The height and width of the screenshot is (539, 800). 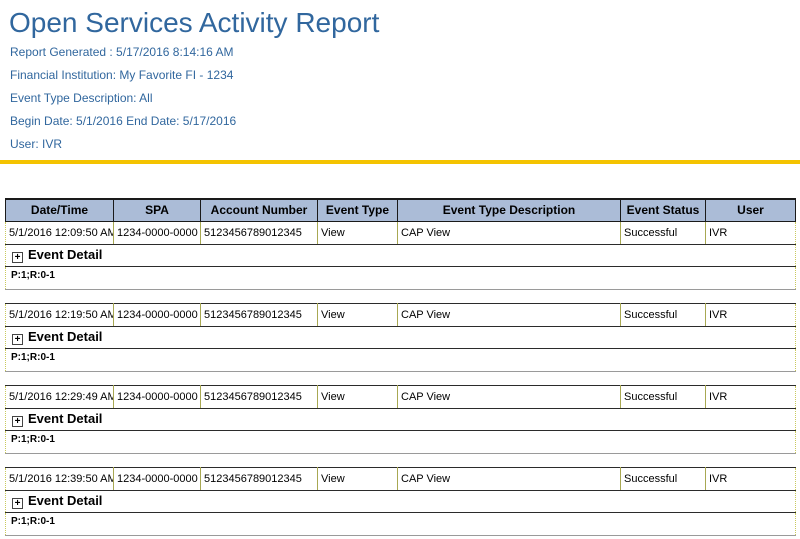 What do you see at coordinates (194, 22) in the screenshot?
I see `page-title: Open Services Activity Report` at bounding box center [194, 22].